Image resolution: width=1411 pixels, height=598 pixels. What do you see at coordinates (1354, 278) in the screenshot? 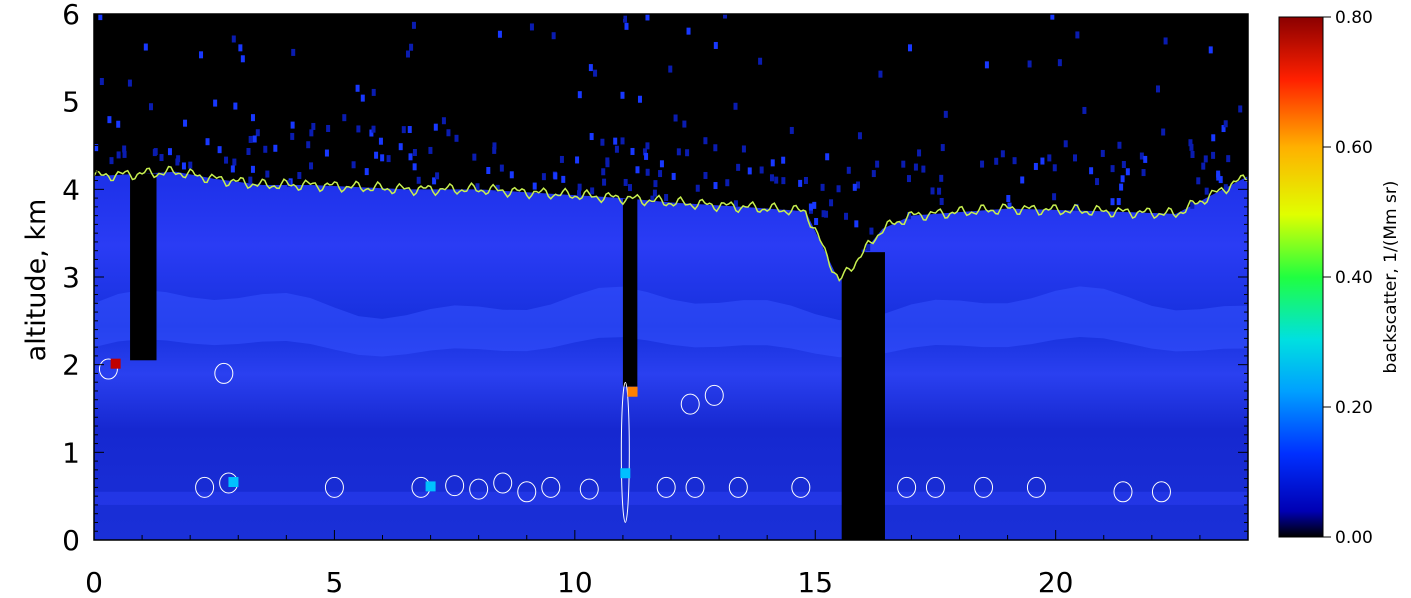
I see `colorbar-tick-label: 0.40` at bounding box center [1354, 278].